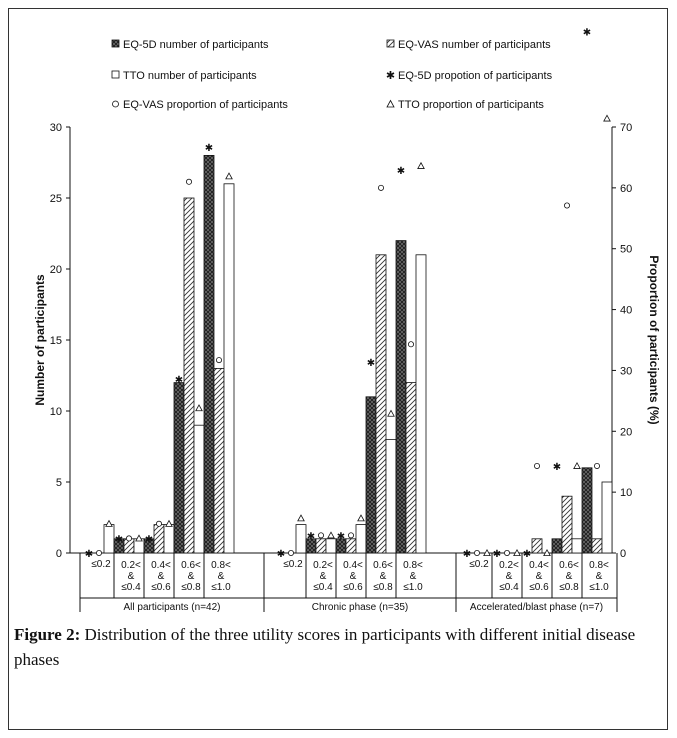 The width and height of the screenshot is (677, 738). What do you see at coordinates (59, 483) in the screenshot?
I see `left-tick-label: 5` at bounding box center [59, 483].